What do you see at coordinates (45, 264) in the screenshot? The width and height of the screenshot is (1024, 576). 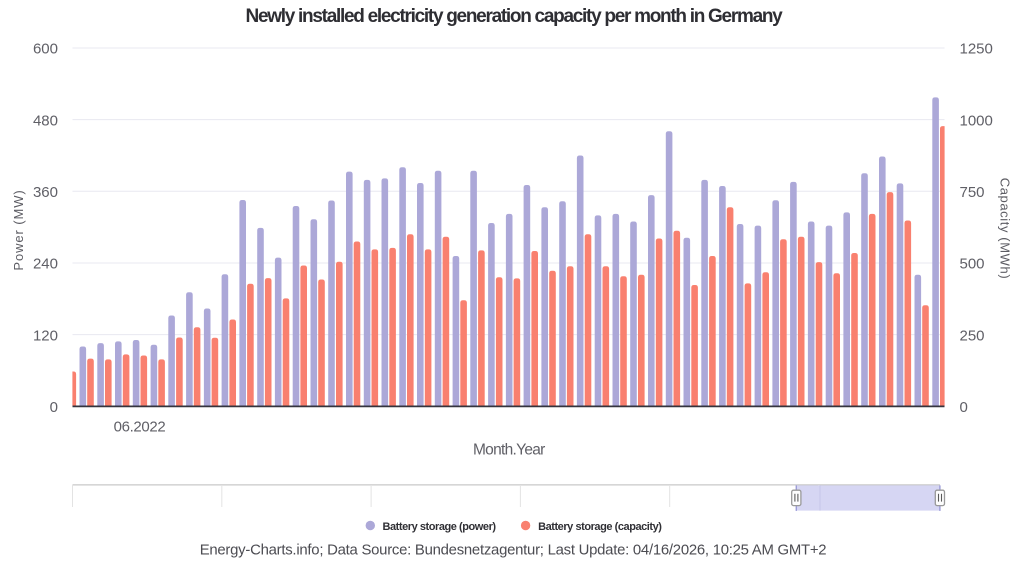 I see `svg-text: 240` at bounding box center [45, 264].